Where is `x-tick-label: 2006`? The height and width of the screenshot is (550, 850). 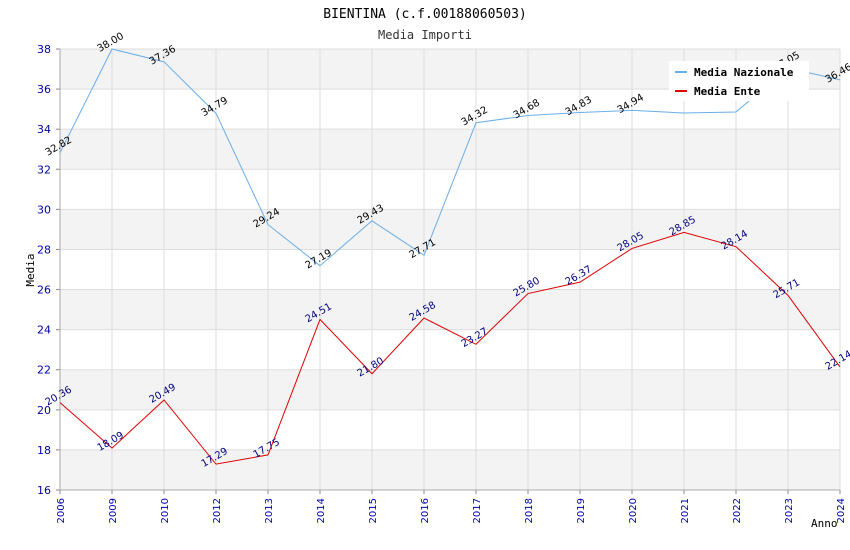
x-tick-label: 2006 is located at coordinates (61, 510).